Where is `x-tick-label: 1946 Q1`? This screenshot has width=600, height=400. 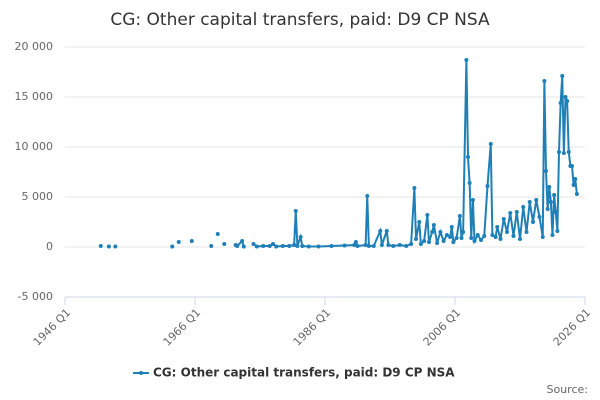 x-tick-label: 1946 Q1 is located at coordinates (52, 327).